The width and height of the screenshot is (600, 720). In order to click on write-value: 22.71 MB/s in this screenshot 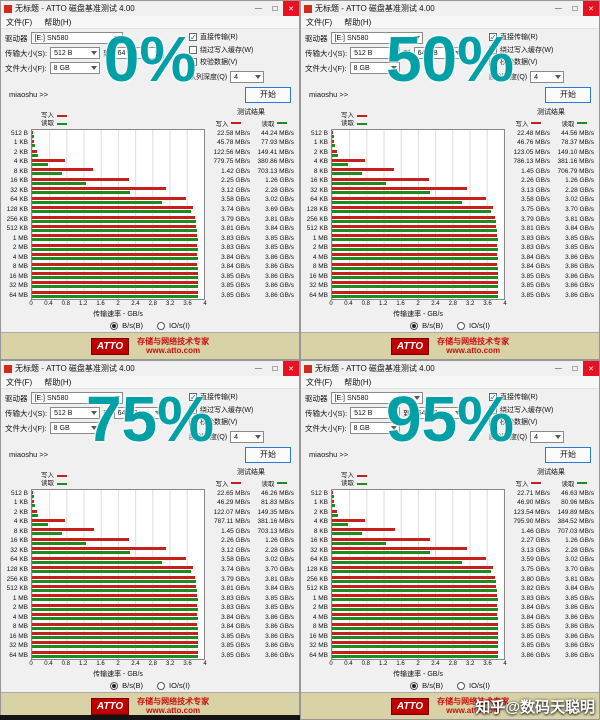, I will do `click(533, 493)`.